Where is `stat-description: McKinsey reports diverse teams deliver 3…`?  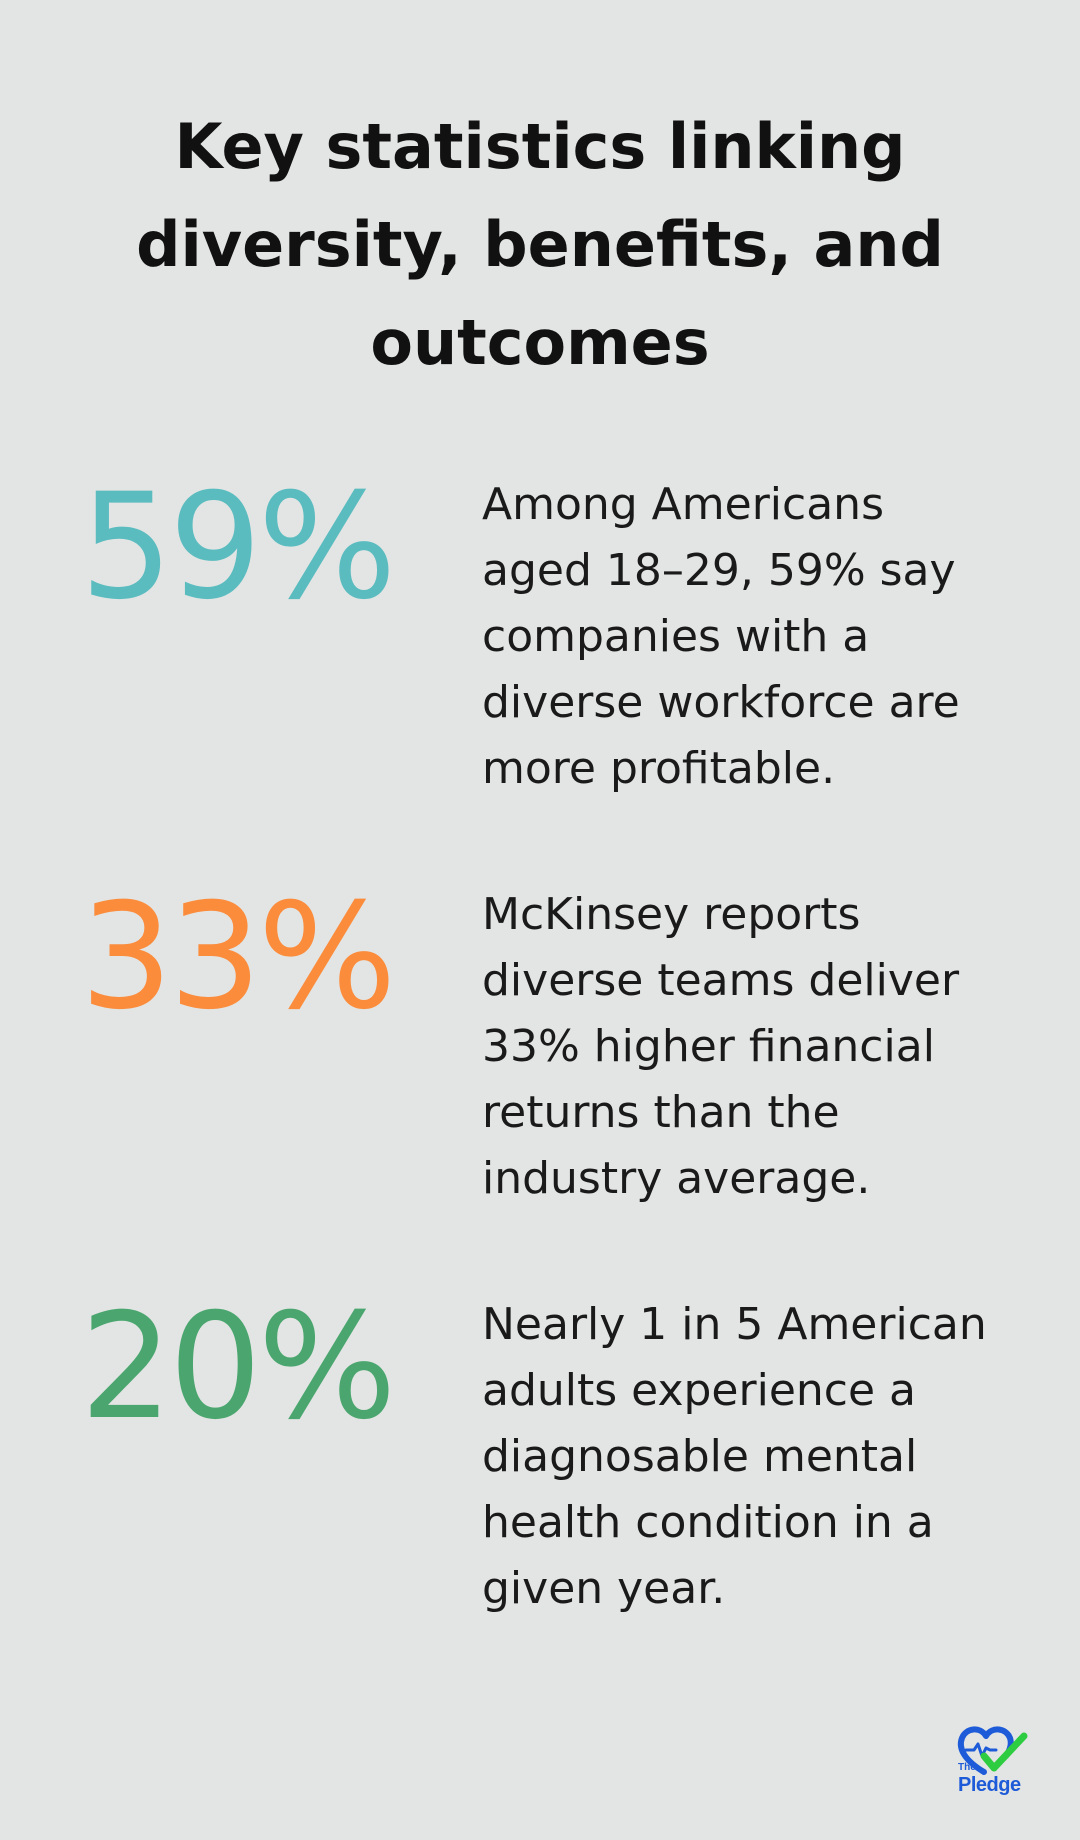 stat-description: McKinsey reports diverse teams deliver 3… is located at coordinates (721, 1046).